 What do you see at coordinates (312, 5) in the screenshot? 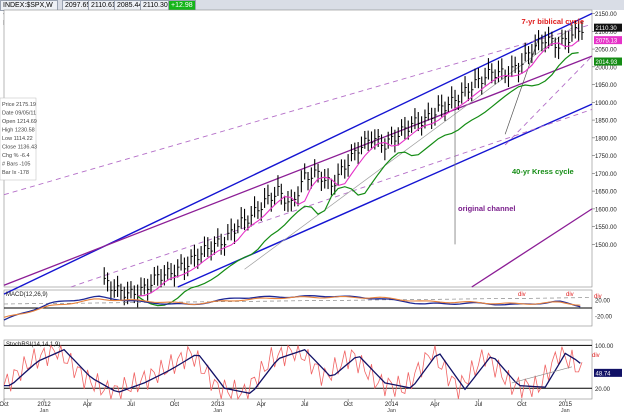
I see `header-bar` at bounding box center [312, 5].